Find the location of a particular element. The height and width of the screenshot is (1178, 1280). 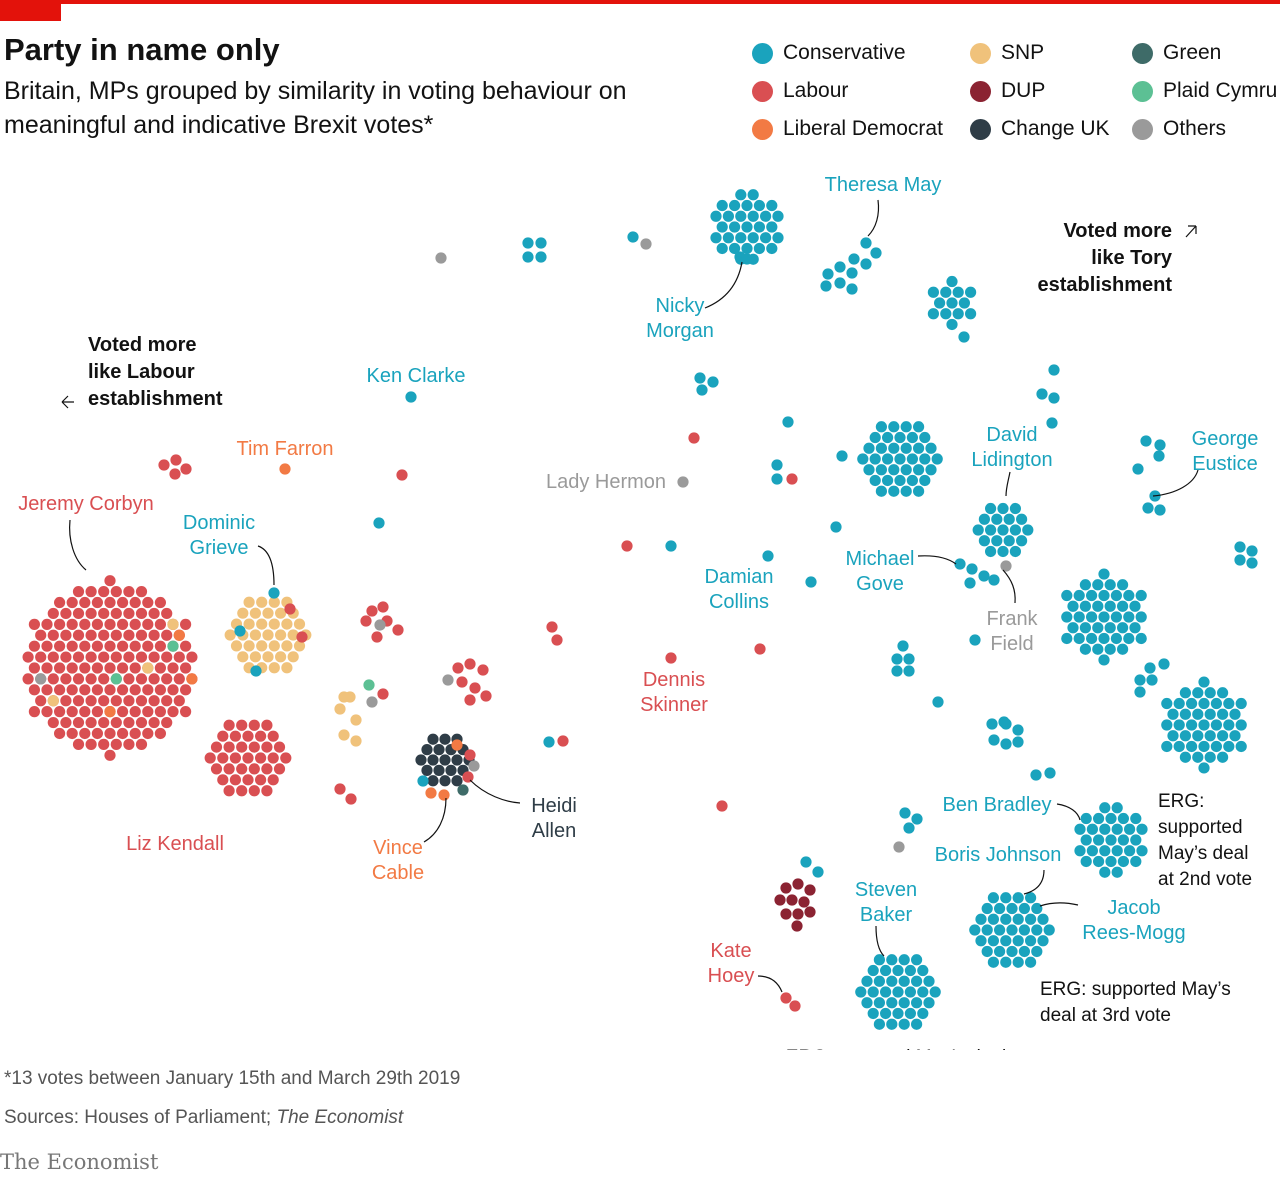

group-label-erg-2nd-vote: ERG: is located at coordinates (1181, 801).